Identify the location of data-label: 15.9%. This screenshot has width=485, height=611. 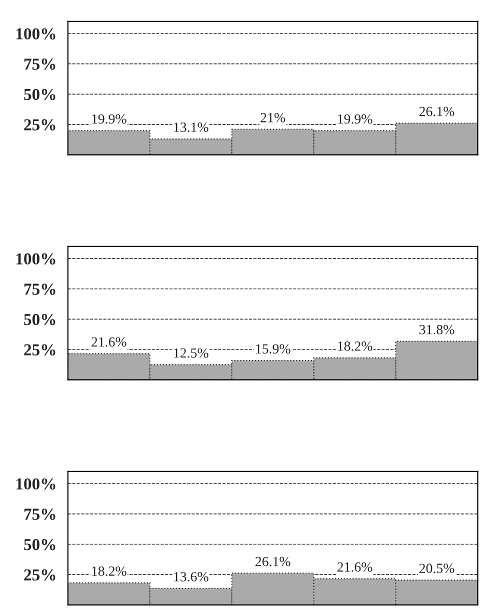
(273, 349).